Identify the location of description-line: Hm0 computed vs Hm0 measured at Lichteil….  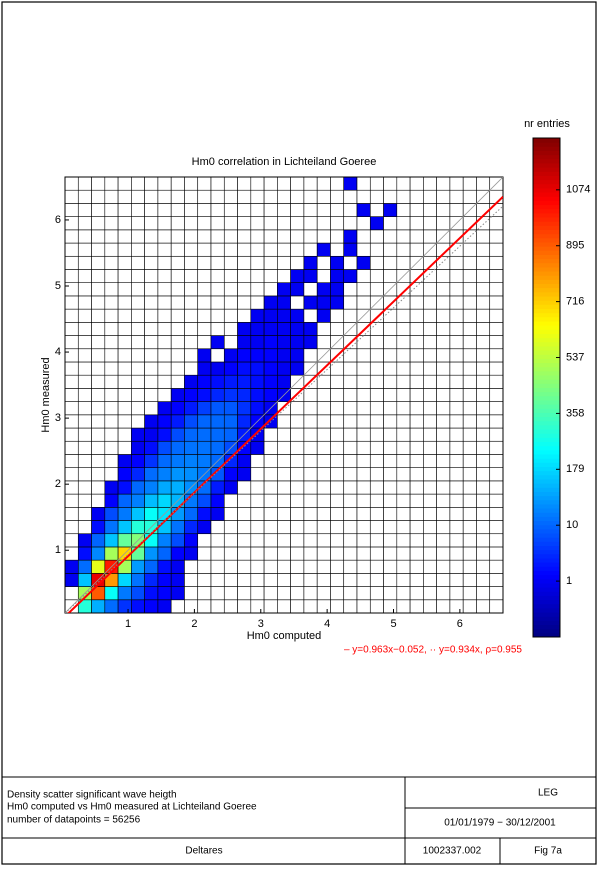
(132, 807).